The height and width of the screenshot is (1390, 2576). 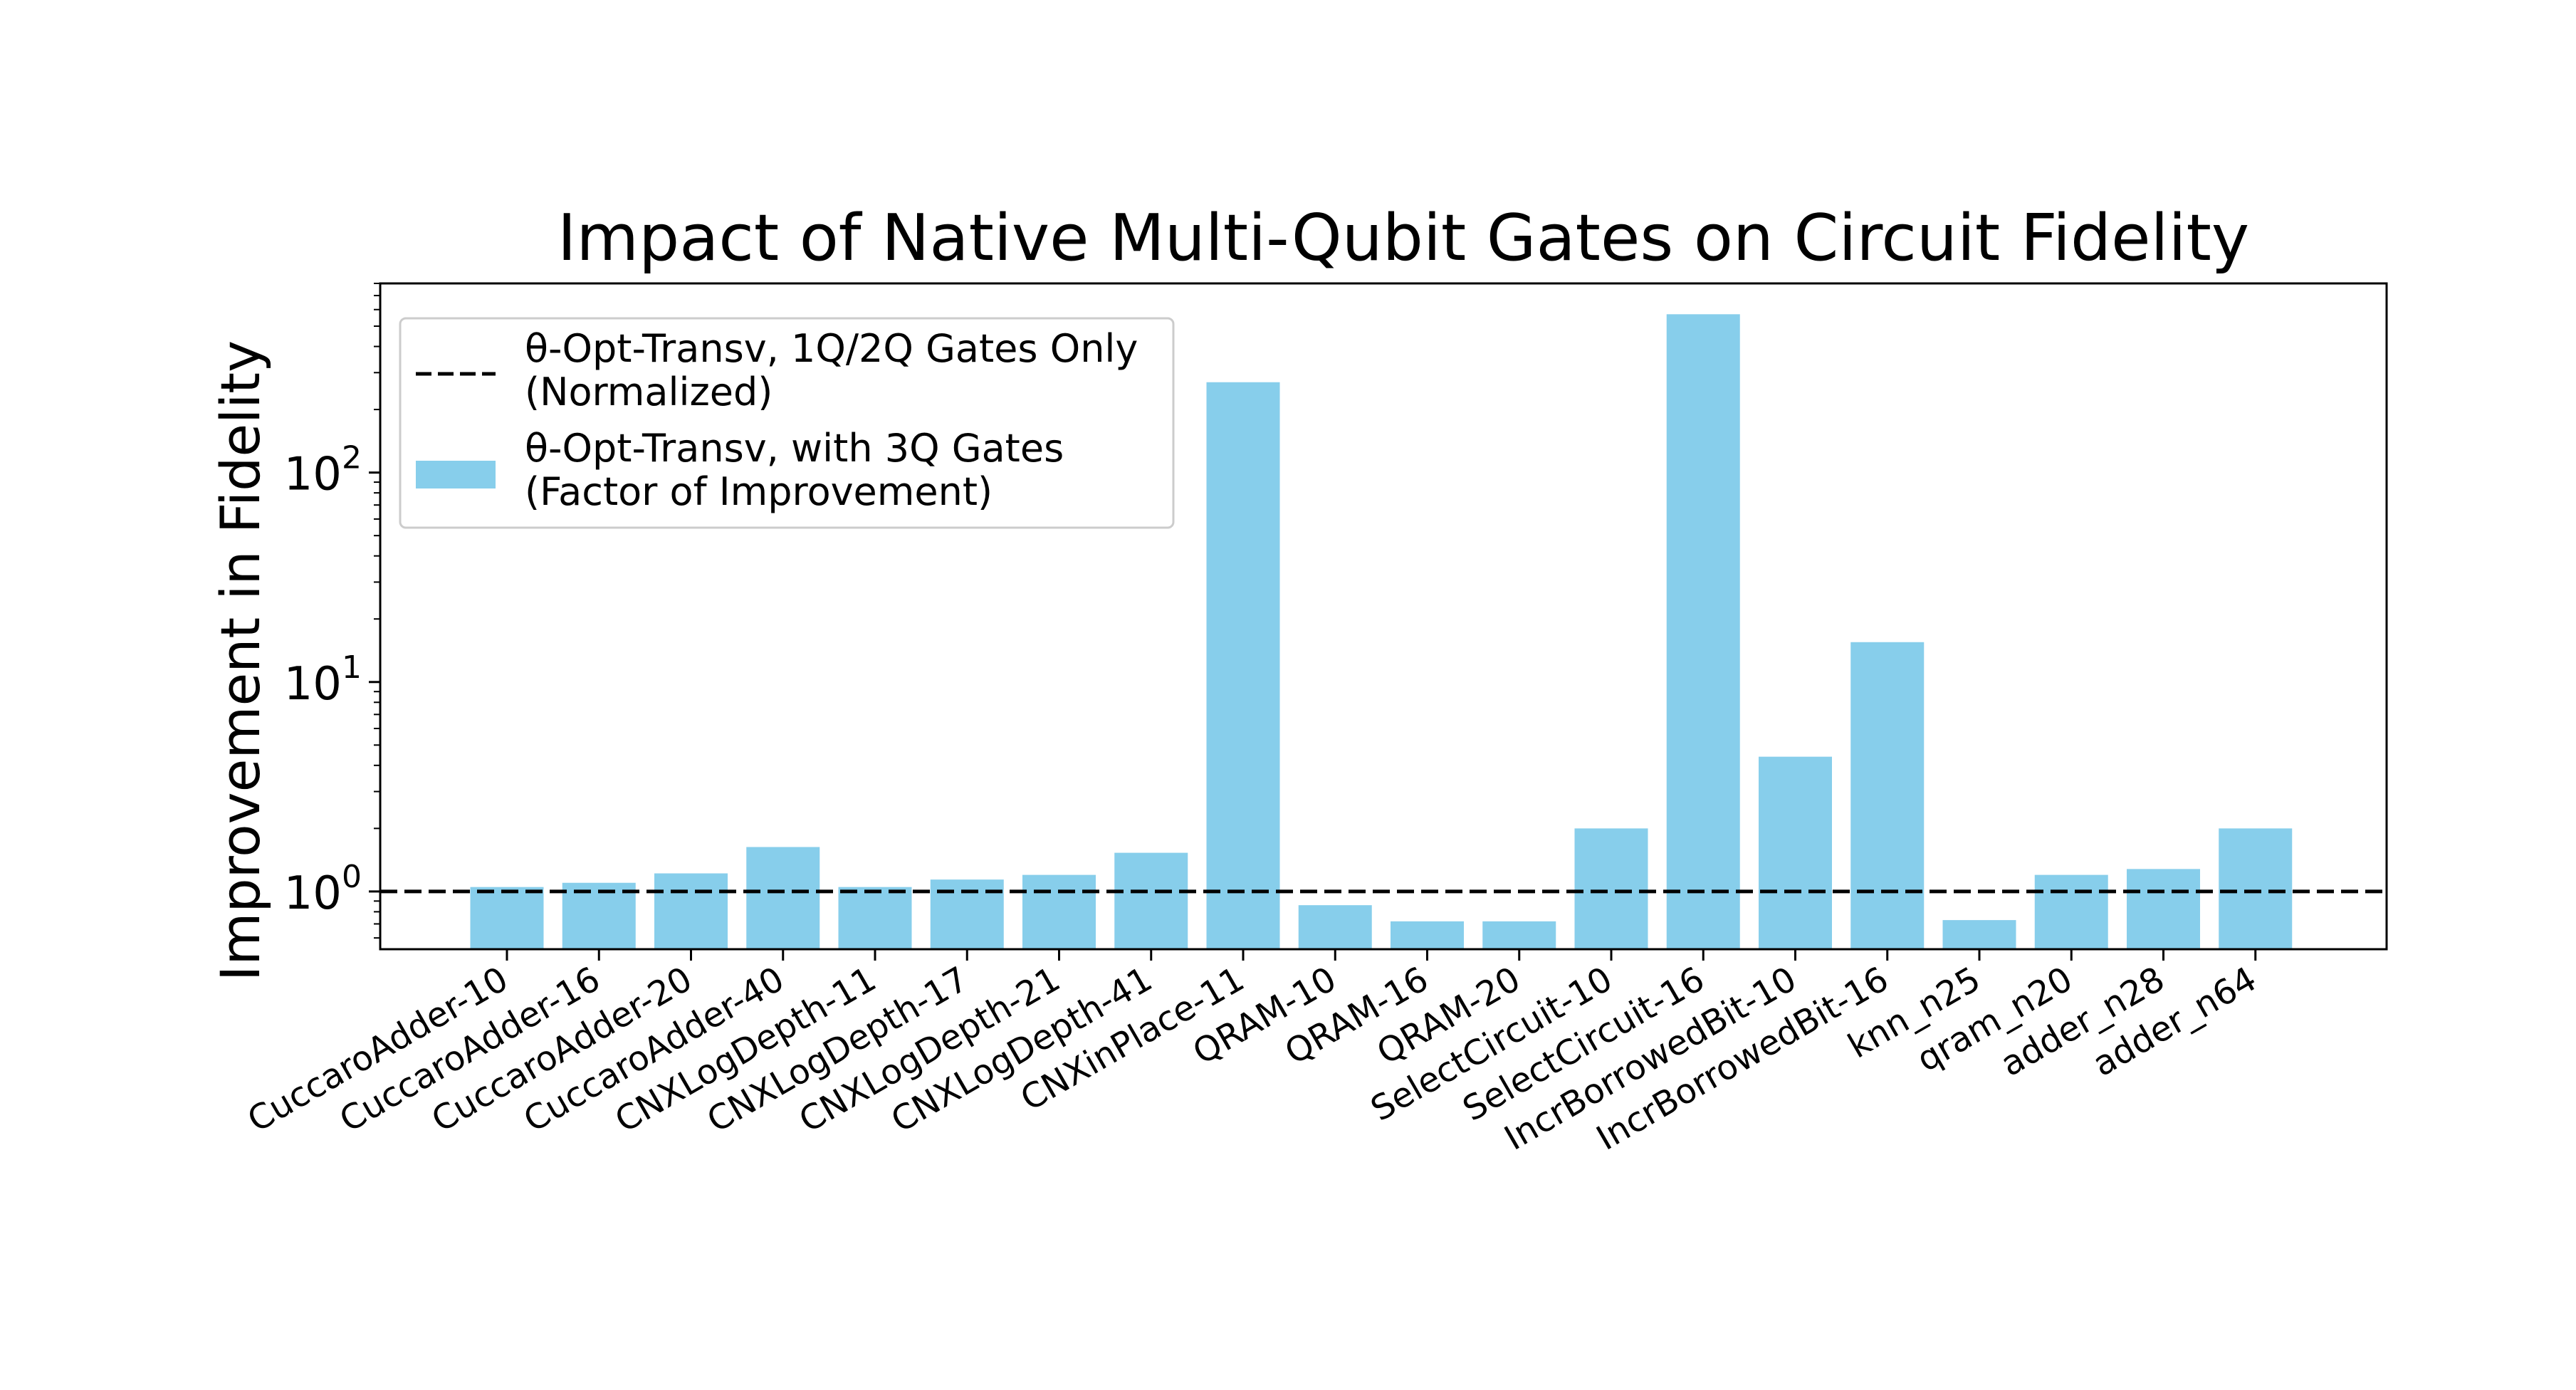 What do you see at coordinates (649, 392) in the screenshot?
I see `legend-entry-1-line2: (Normalized)` at bounding box center [649, 392].